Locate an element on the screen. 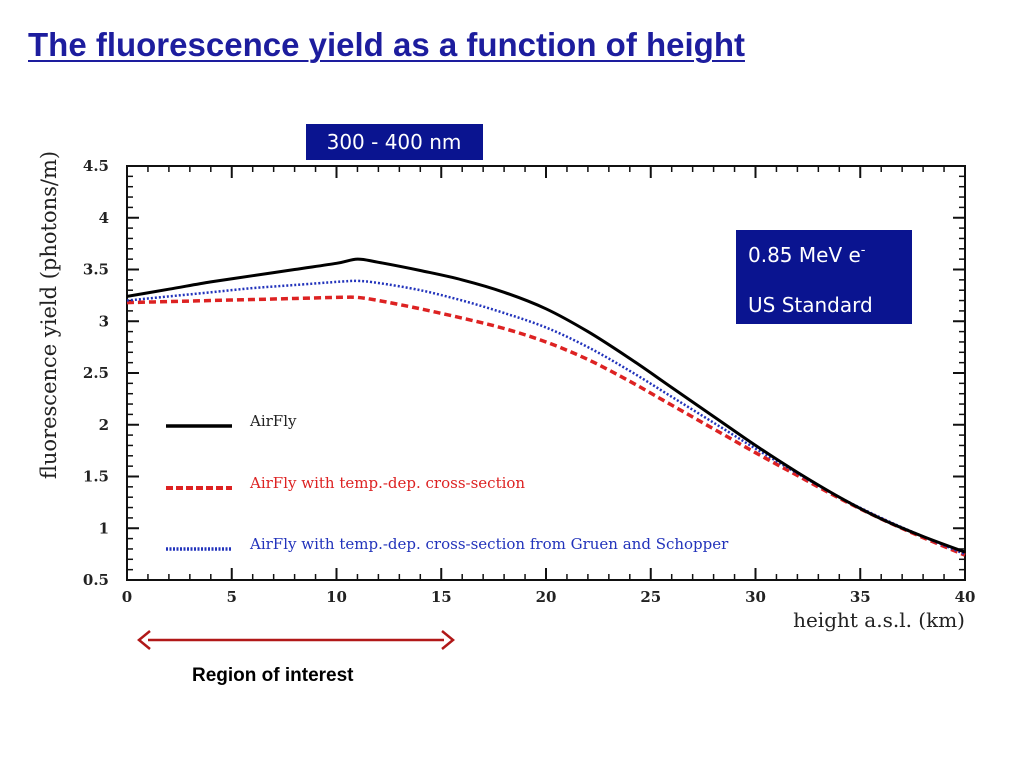  y-tick-label: 3 is located at coordinates (104, 321).